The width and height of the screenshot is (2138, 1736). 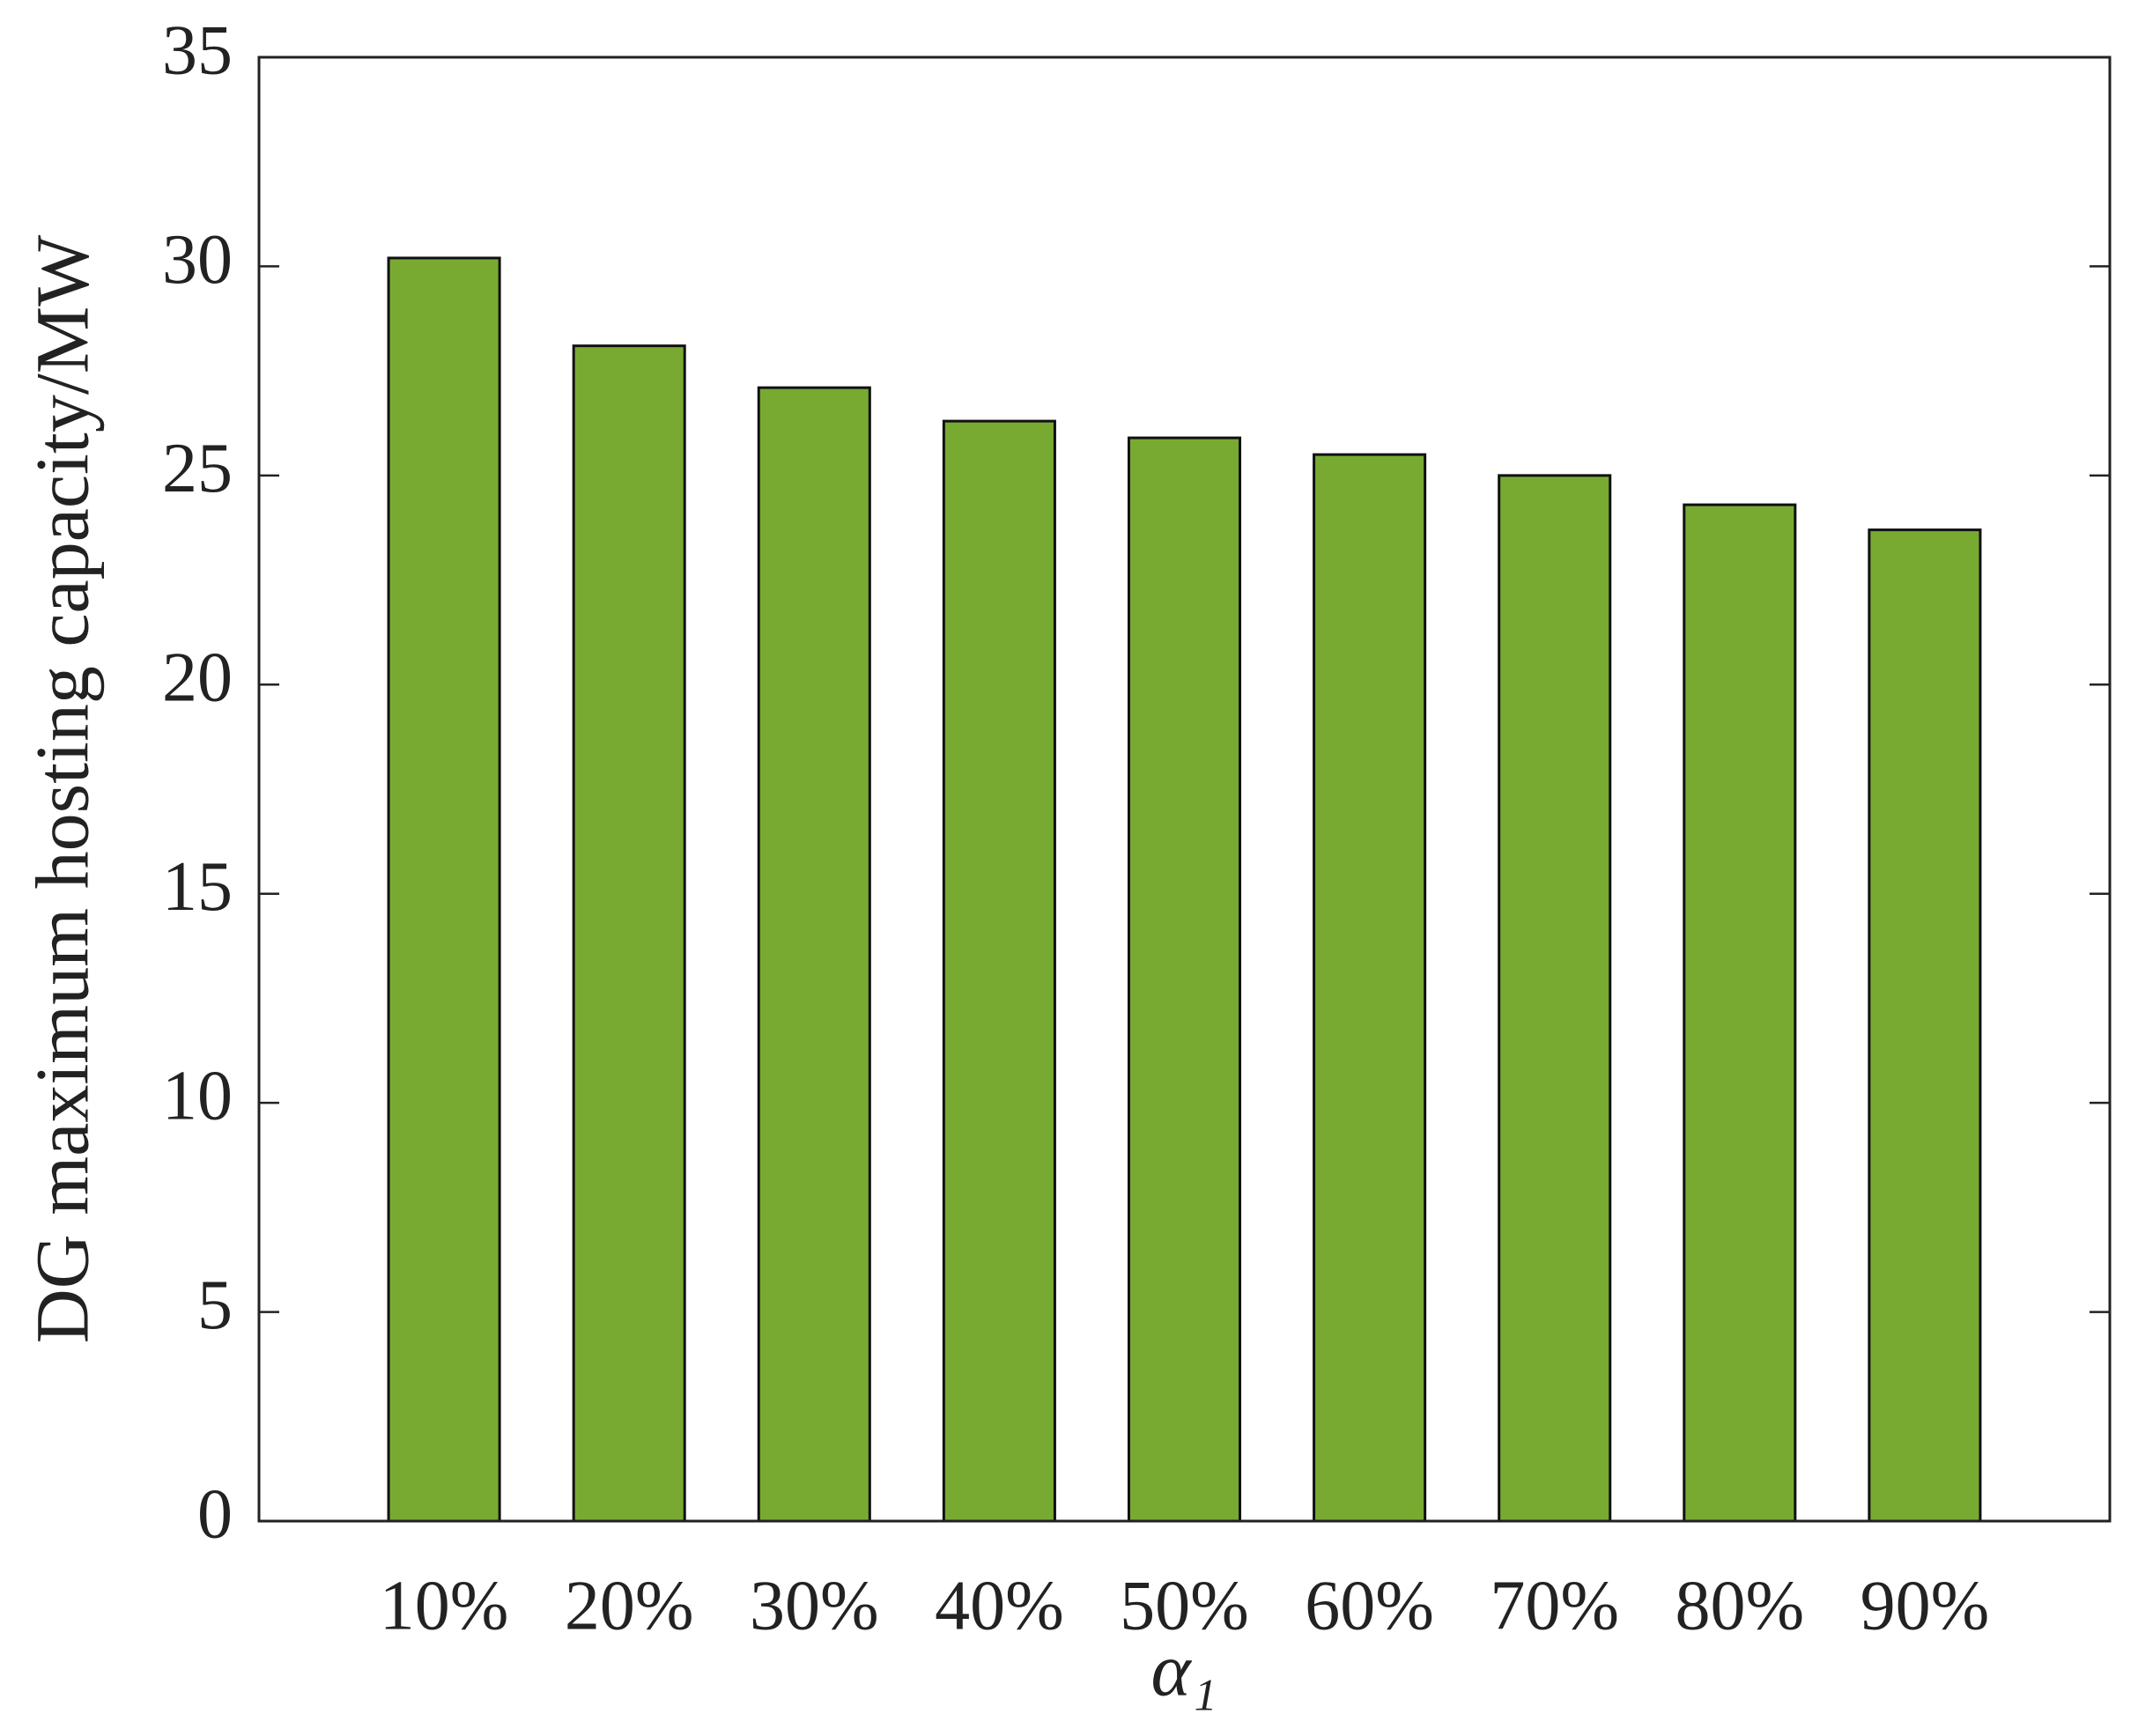 What do you see at coordinates (1369, 1605) in the screenshot?
I see `x-tick-label: 60%` at bounding box center [1369, 1605].